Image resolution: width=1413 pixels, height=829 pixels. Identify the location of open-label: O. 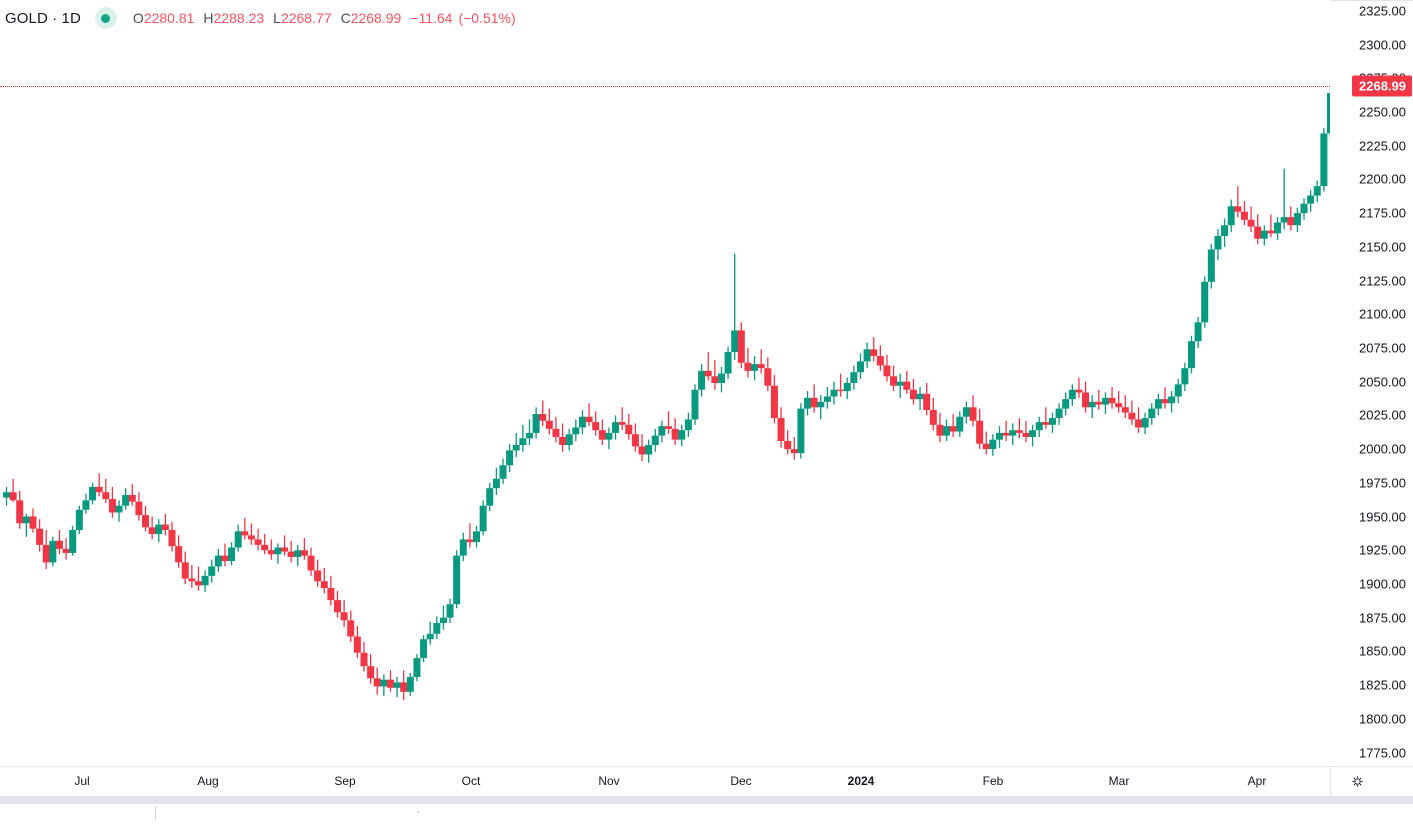
(138, 18).